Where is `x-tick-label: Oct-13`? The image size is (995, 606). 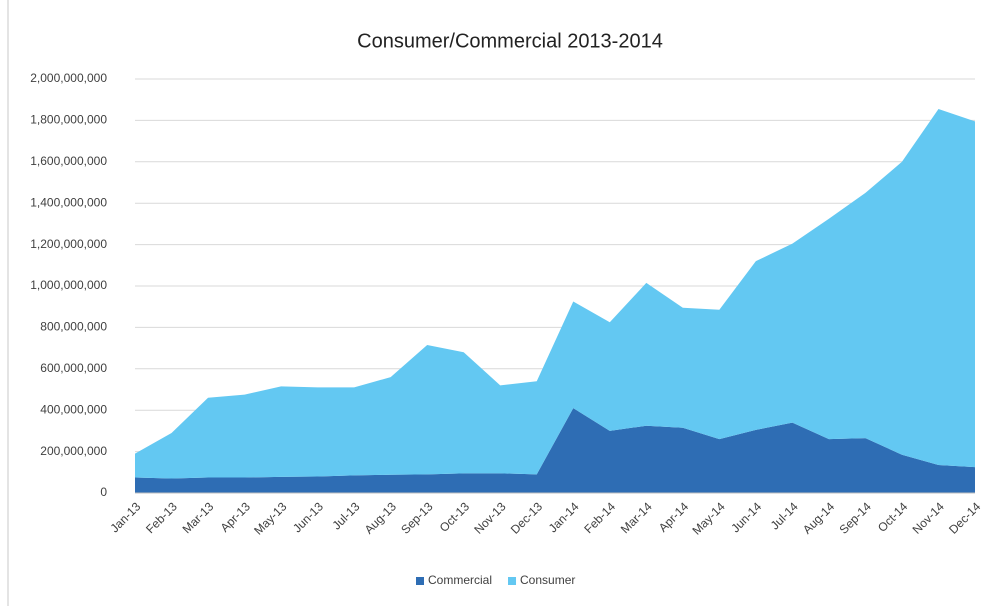
x-tick-label: Oct-13 is located at coordinates (455, 517).